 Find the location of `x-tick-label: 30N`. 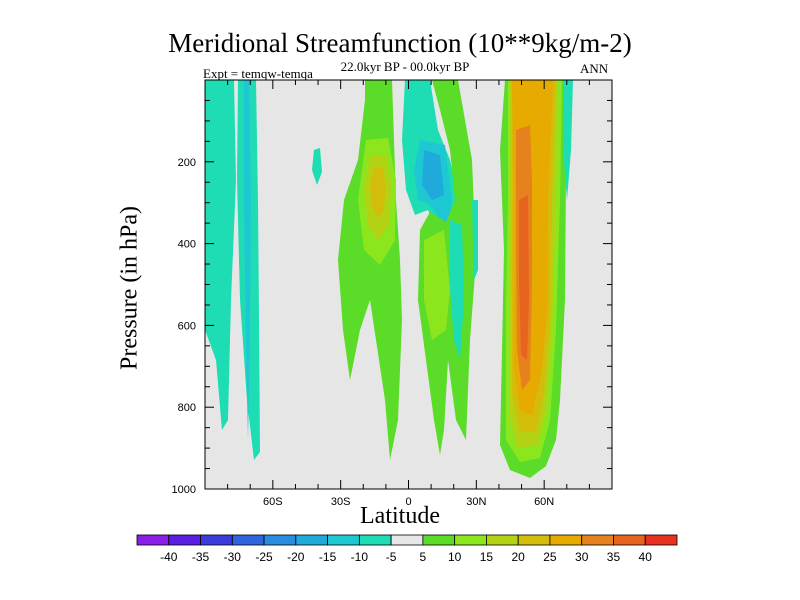

x-tick-label: 30N is located at coordinates (476, 502).